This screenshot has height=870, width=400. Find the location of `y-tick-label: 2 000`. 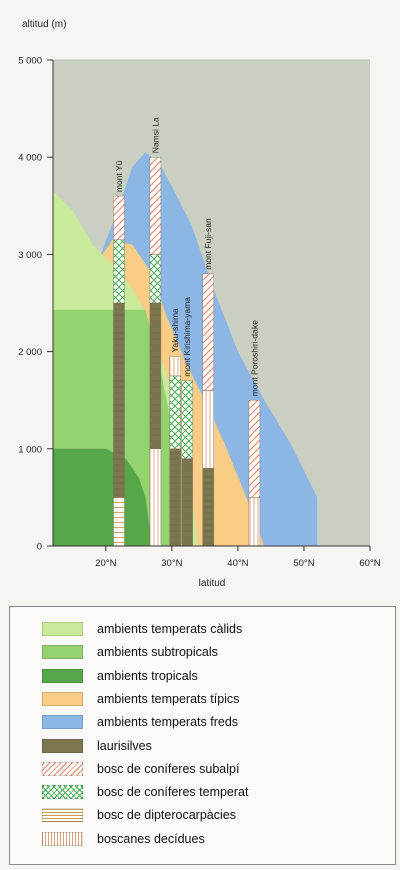

y-tick-label: 2 000 is located at coordinates (30, 352).